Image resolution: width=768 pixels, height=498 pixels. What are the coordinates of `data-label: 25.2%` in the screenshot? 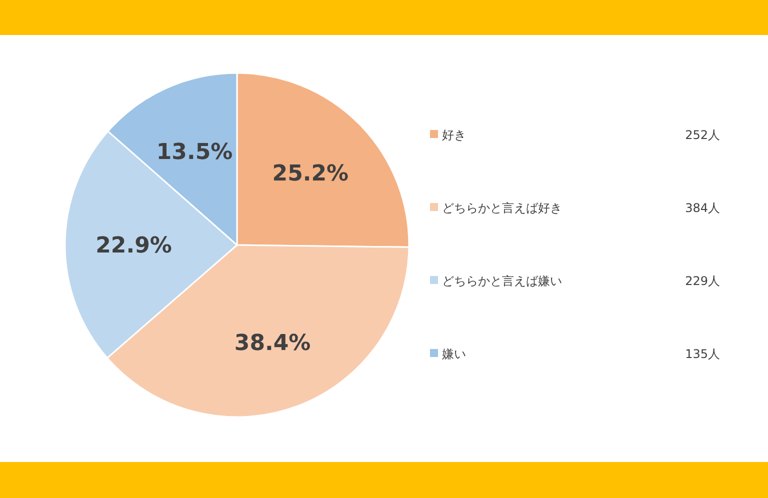 It's located at (310, 173).